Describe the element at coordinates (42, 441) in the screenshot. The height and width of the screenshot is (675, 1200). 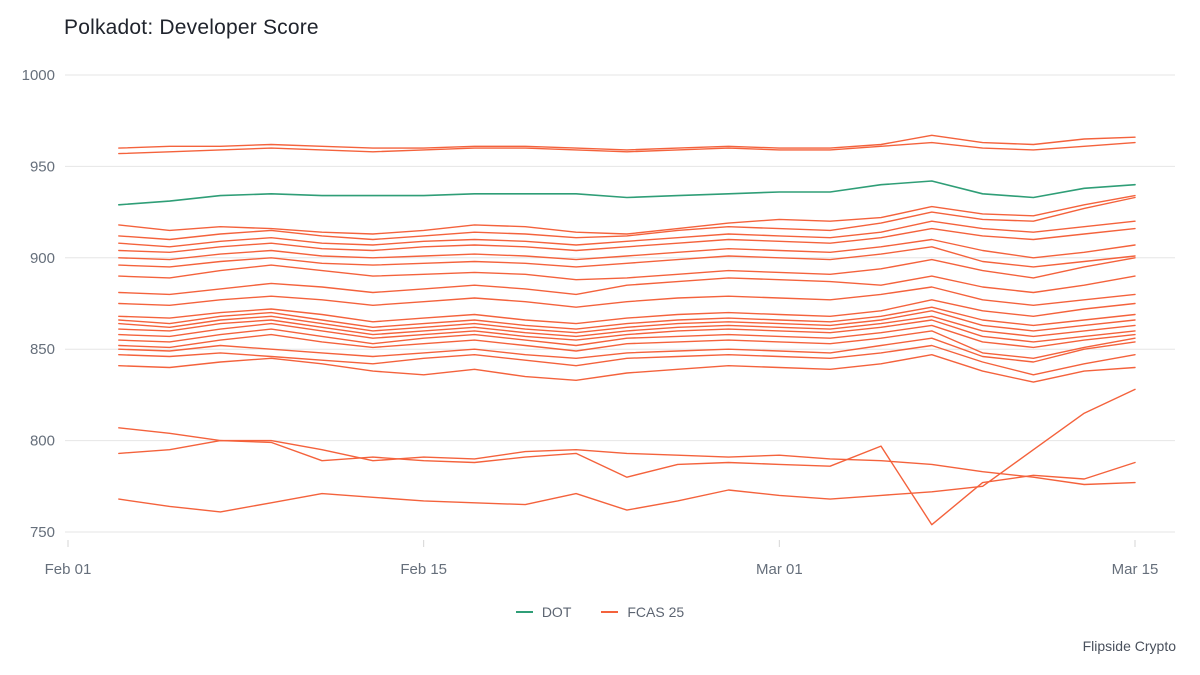
I see `y-axis-tick-label: 800` at that location.